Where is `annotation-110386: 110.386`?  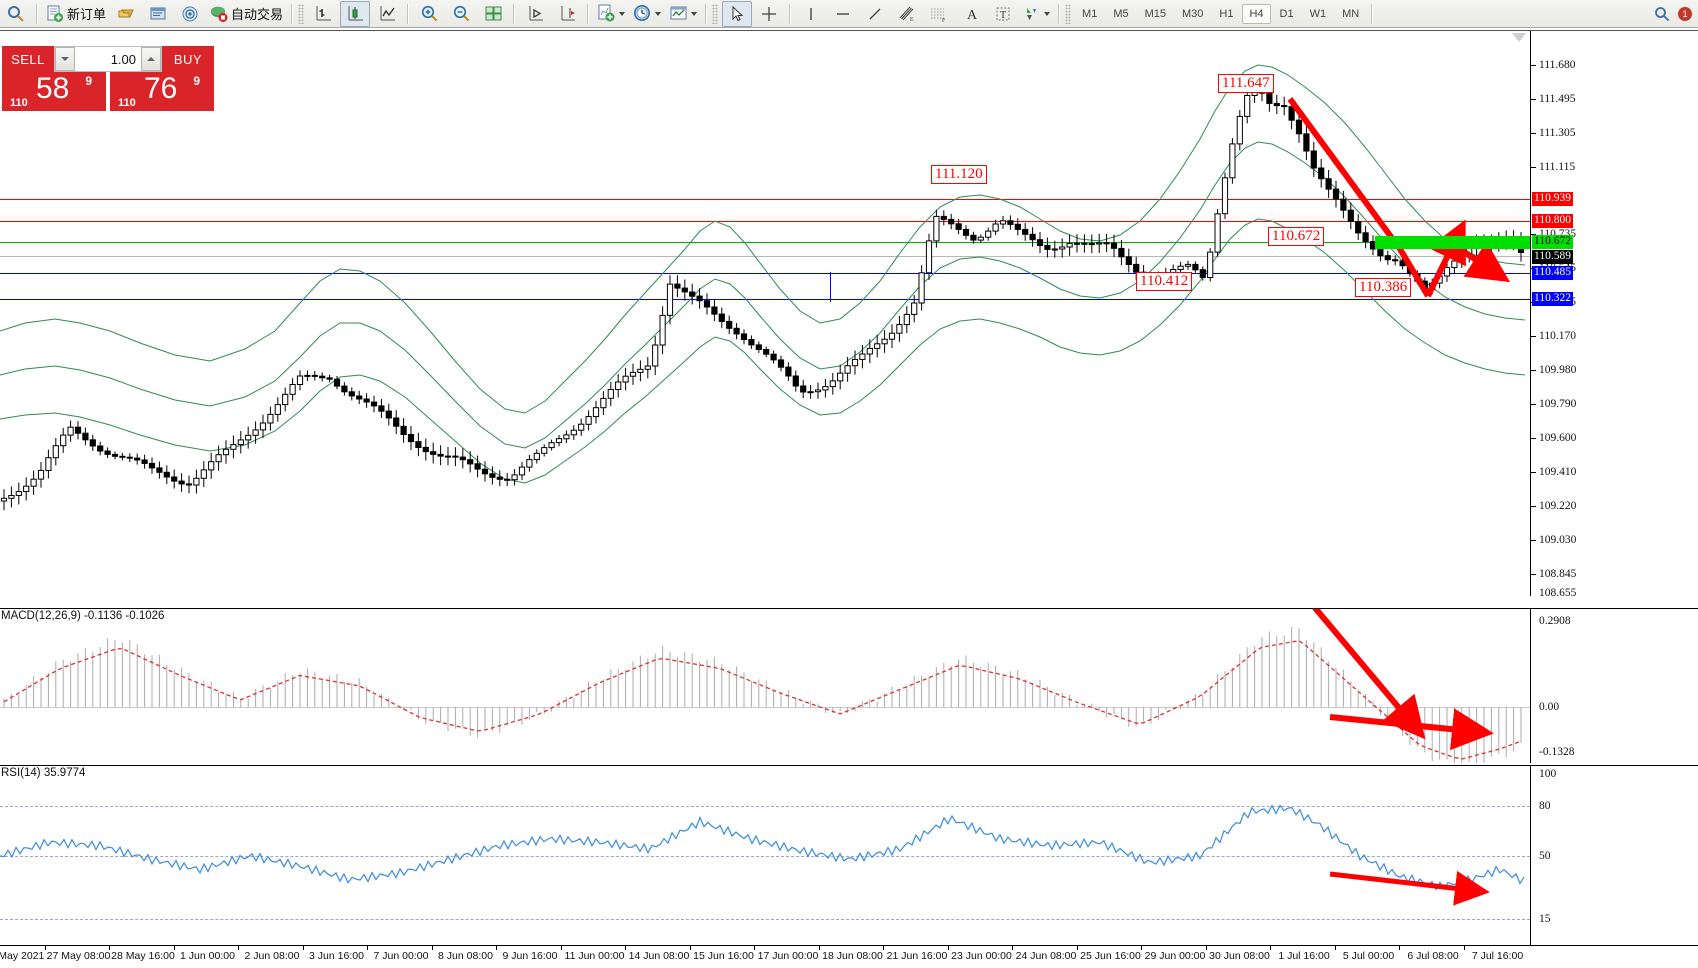 annotation-110386: 110.386 is located at coordinates (1383, 287).